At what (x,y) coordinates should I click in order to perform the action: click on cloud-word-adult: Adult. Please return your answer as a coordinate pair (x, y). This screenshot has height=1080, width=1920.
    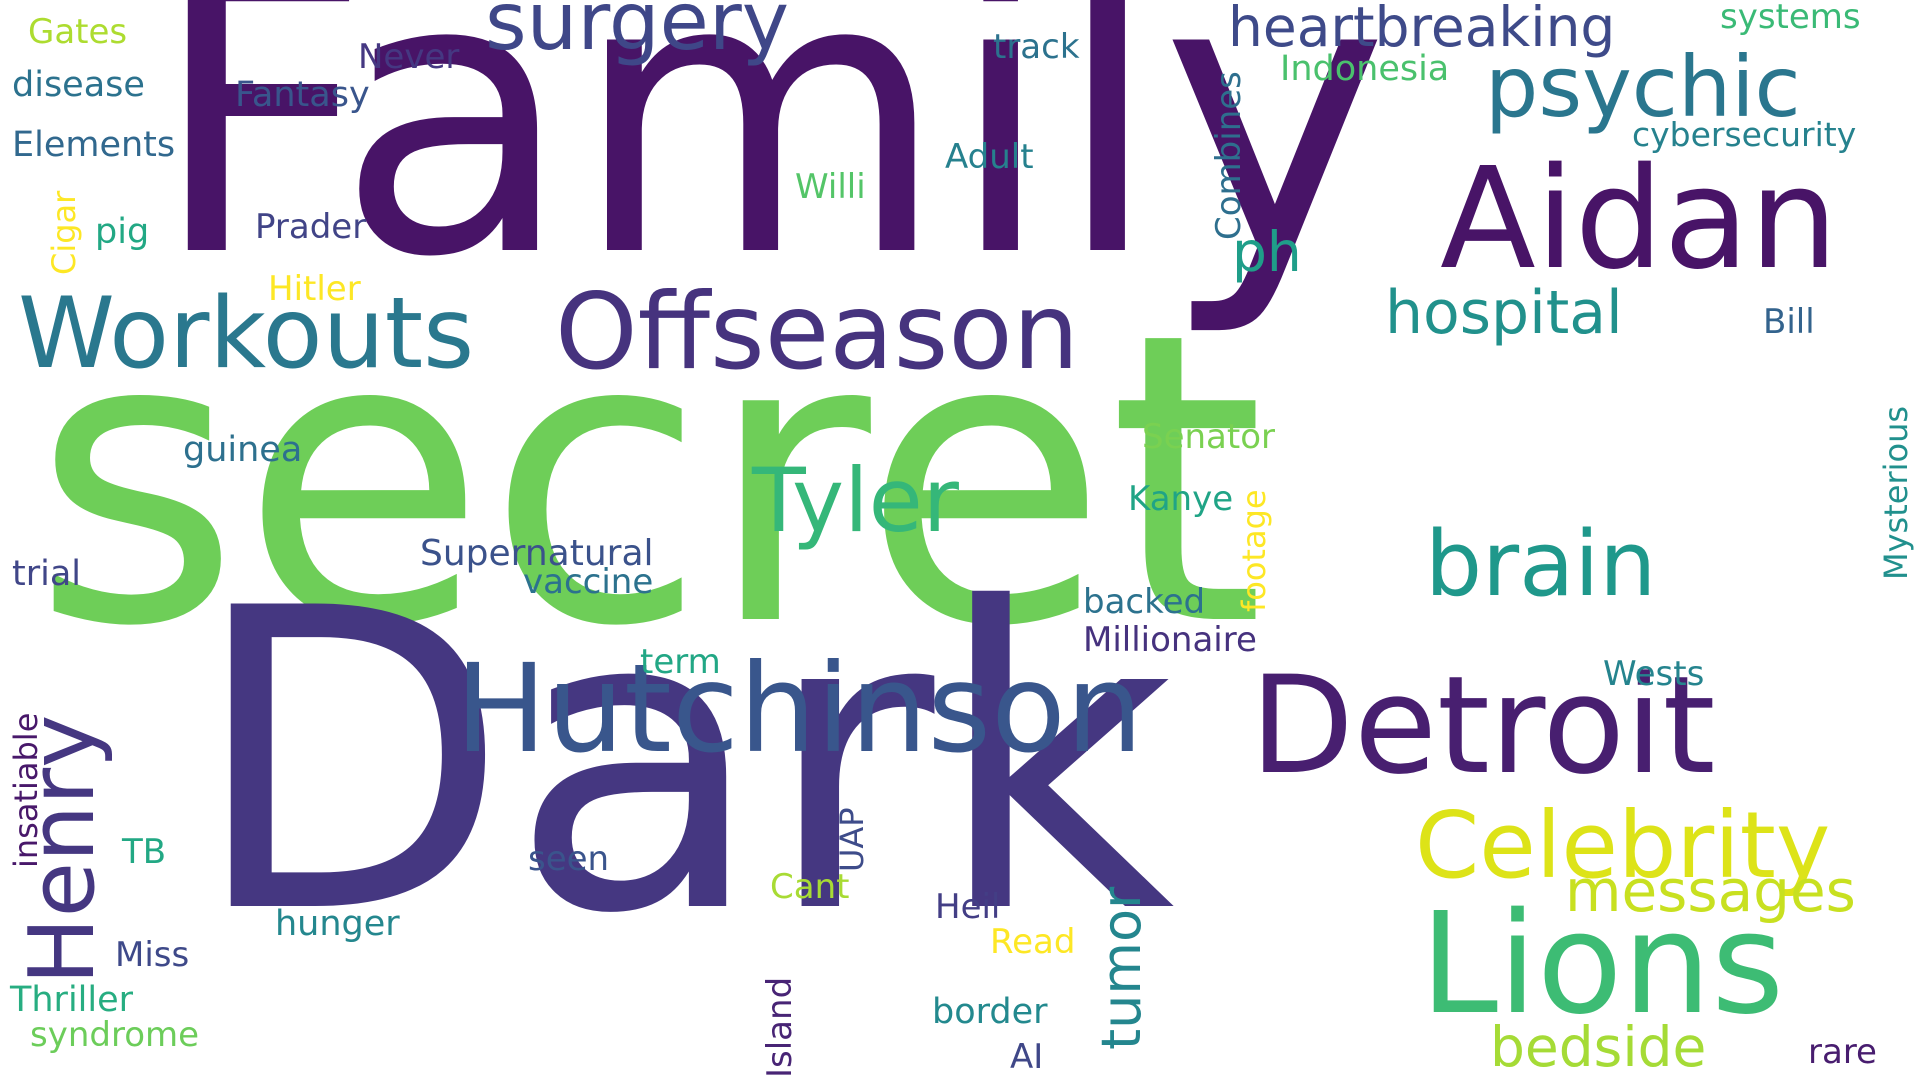
    Looking at the image, I should click on (989, 157).